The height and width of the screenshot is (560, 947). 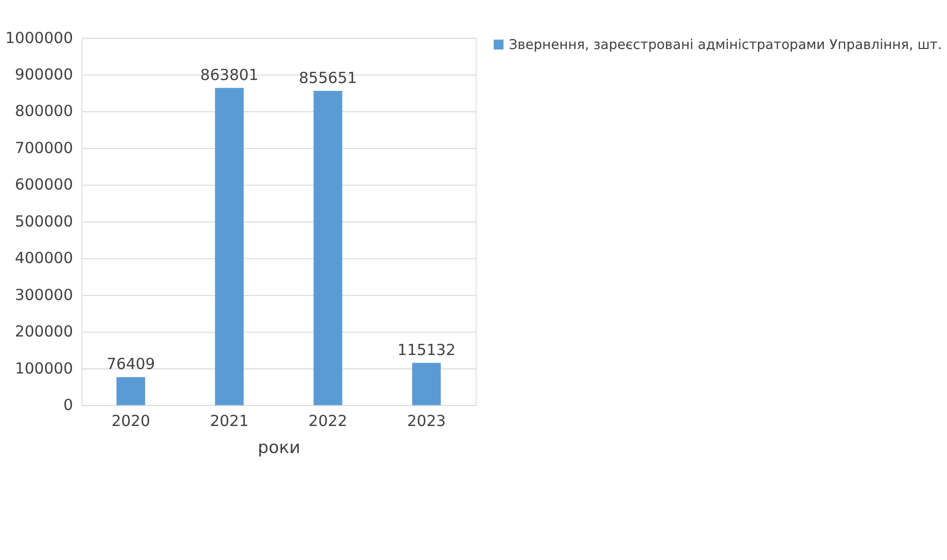 What do you see at coordinates (44, 331) in the screenshot?
I see `y-tick-label: 200000` at bounding box center [44, 331].